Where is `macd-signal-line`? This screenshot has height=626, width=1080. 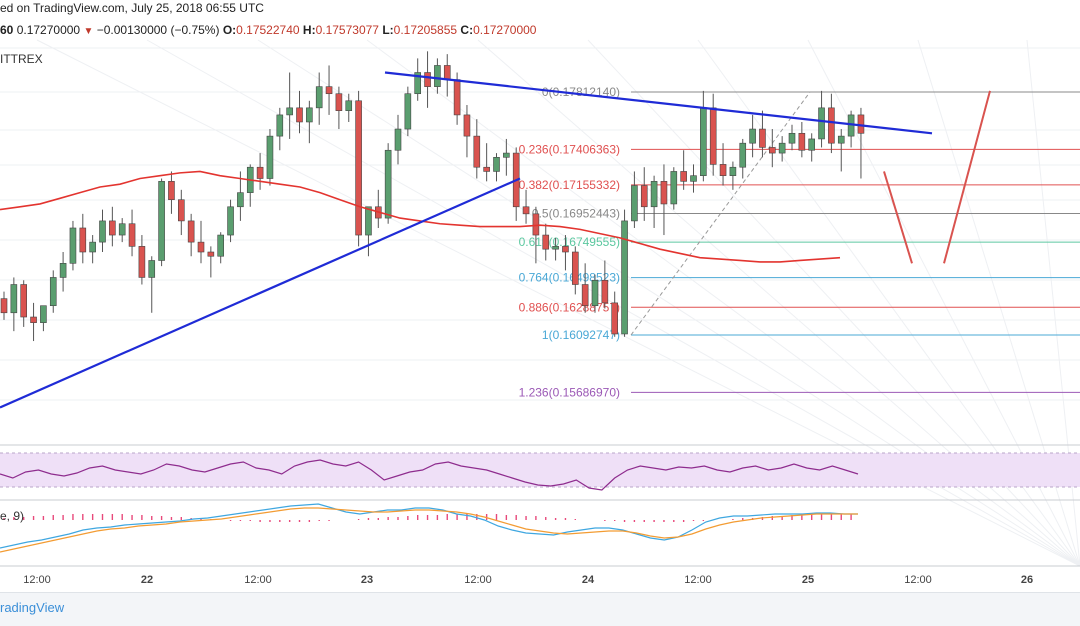
macd-signal-line is located at coordinates (429, 530).